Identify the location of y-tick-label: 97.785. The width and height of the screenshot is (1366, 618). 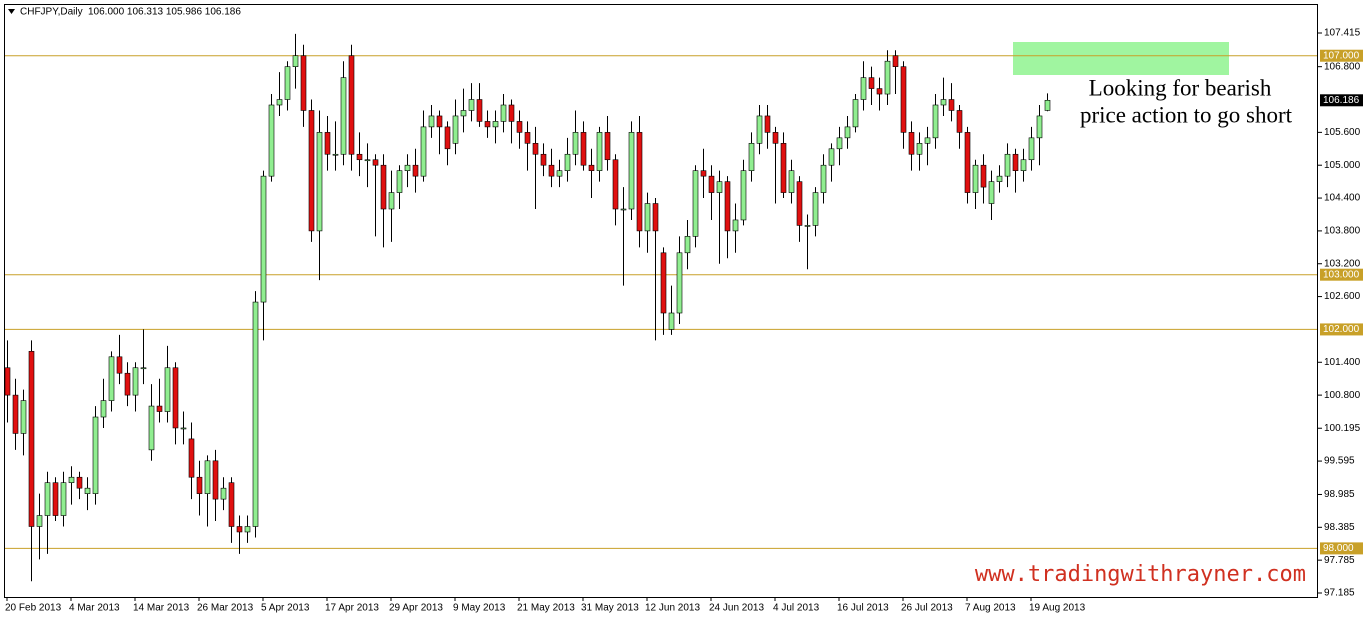
(1339, 560).